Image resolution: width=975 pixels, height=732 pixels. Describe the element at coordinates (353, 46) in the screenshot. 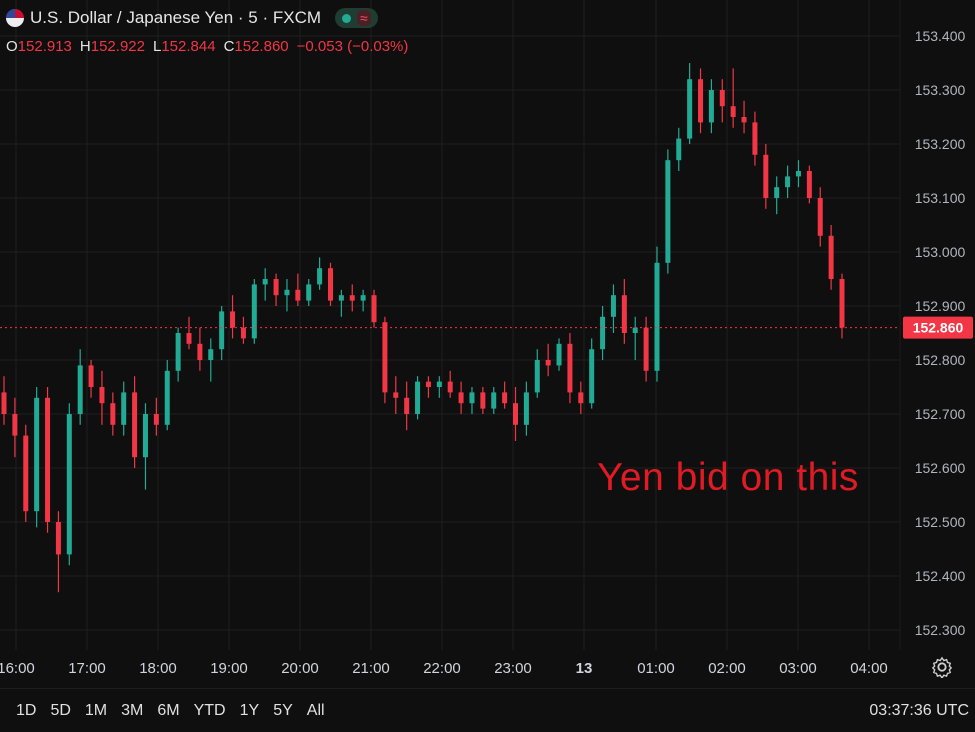

I see `ohlc-item: −0.053 (−0.03%)` at that location.